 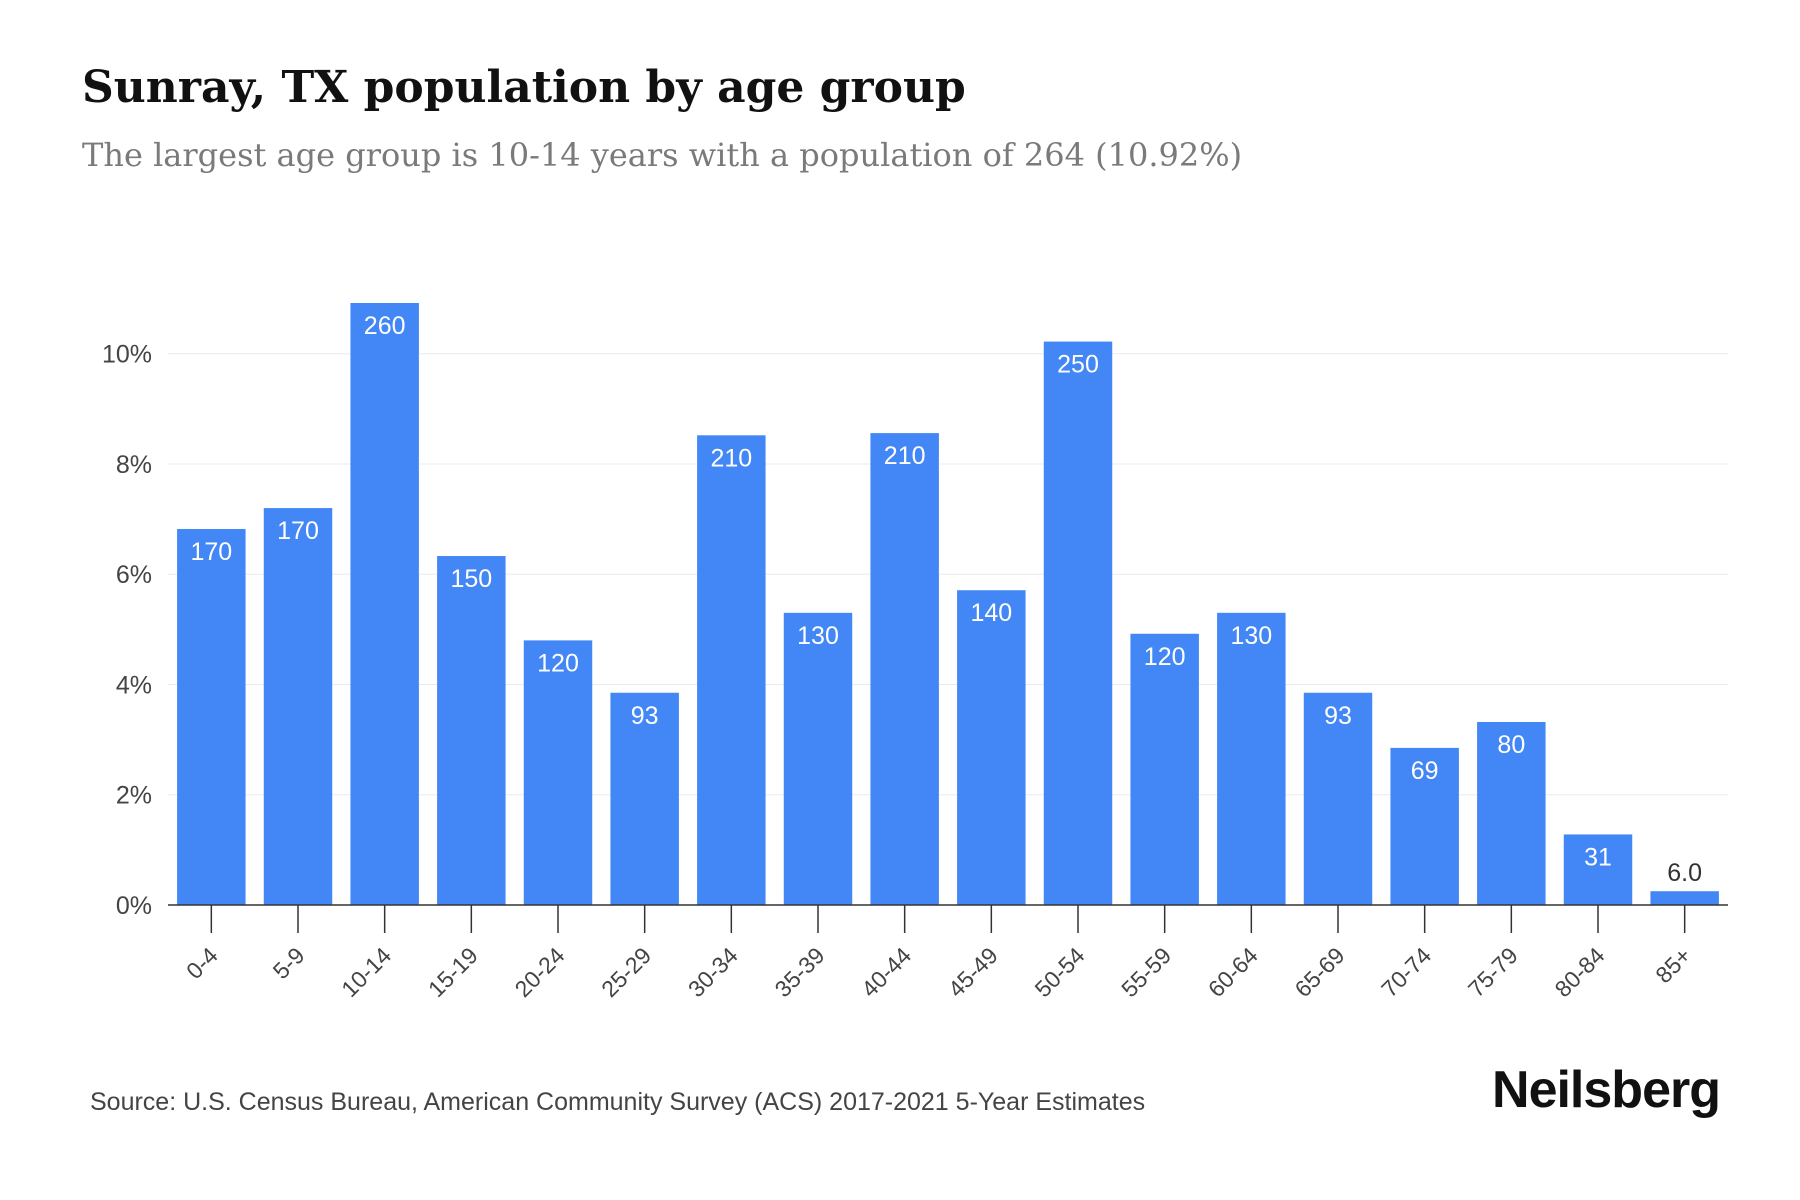 What do you see at coordinates (1406, 972) in the screenshot?
I see `x-tick-label: 70-74` at bounding box center [1406, 972].